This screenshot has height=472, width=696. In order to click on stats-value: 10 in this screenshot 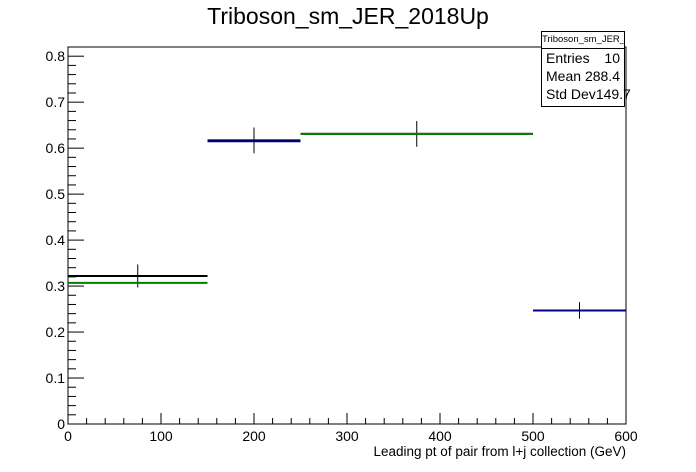, I will do `click(612, 58)`.